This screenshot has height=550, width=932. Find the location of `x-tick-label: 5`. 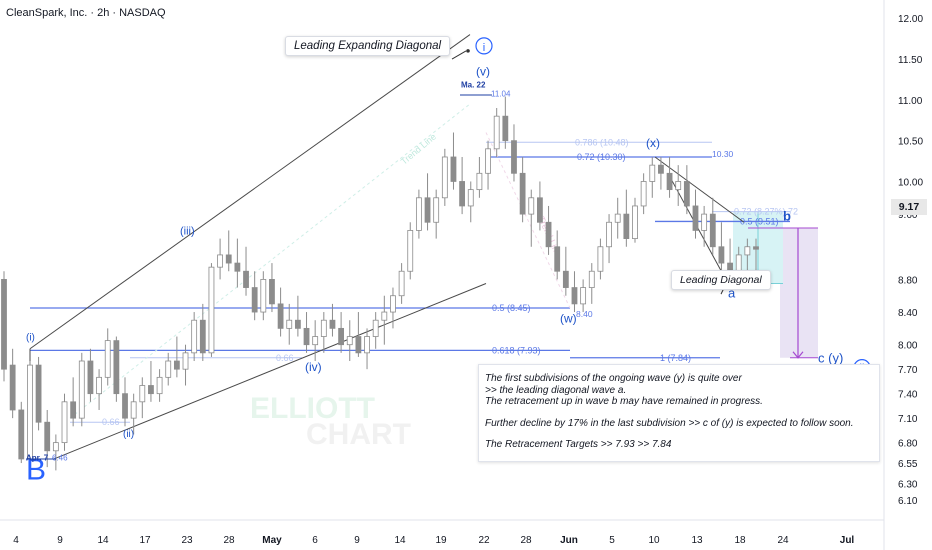

x-tick-label: 5 is located at coordinates (612, 540).